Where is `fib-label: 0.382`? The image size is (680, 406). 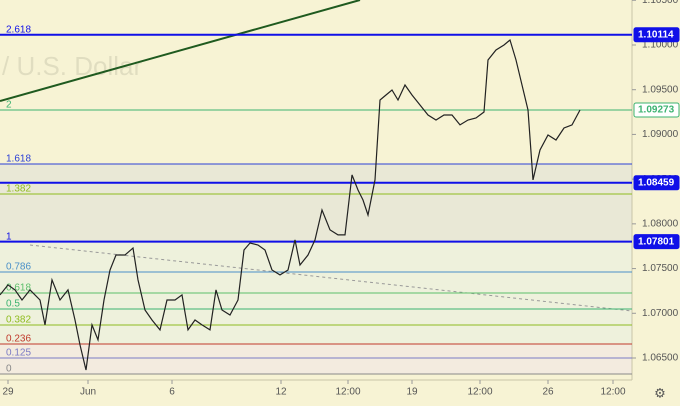
fib-label: 0.382 is located at coordinates (18, 320).